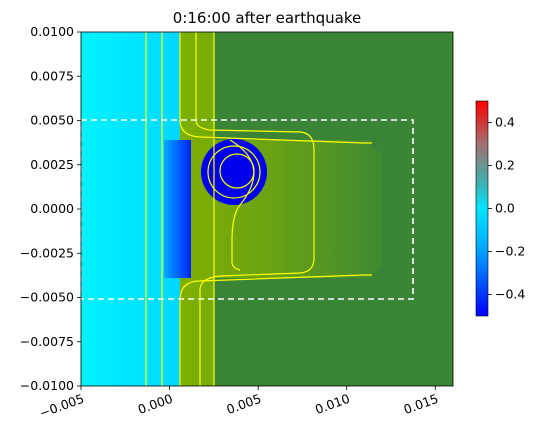 Image resolution: width=538 pixels, height=436 pixels. What do you see at coordinates (332, 404) in the screenshot?
I see `x-tick-label: 0.010` at bounding box center [332, 404].